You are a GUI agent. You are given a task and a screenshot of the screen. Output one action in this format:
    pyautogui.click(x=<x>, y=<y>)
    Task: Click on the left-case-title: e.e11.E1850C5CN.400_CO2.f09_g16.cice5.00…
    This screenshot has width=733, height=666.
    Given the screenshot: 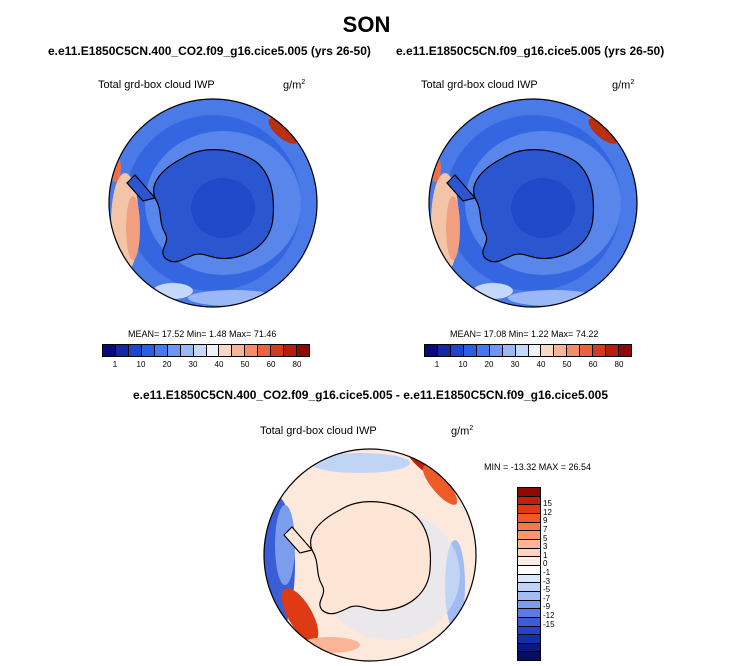 What is the action you would take?
    pyautogui.click(x=209, y=51)
    